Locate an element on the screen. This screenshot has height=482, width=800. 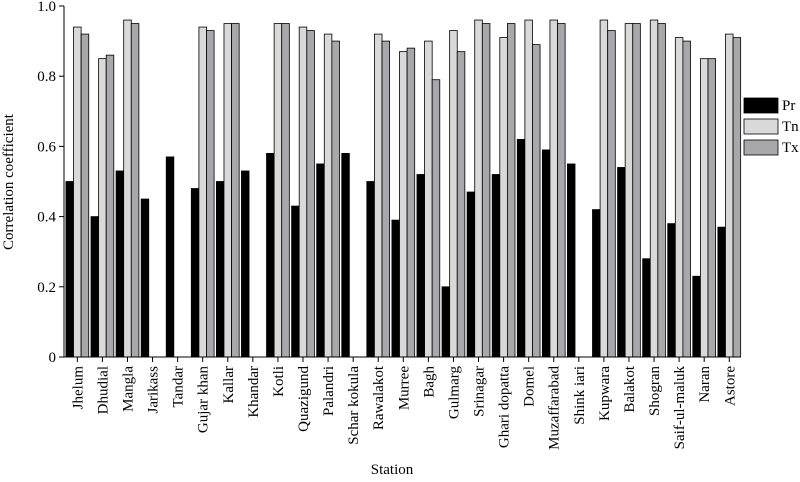
legend: Pr Tn Tx is located at coordinates (771, 126).